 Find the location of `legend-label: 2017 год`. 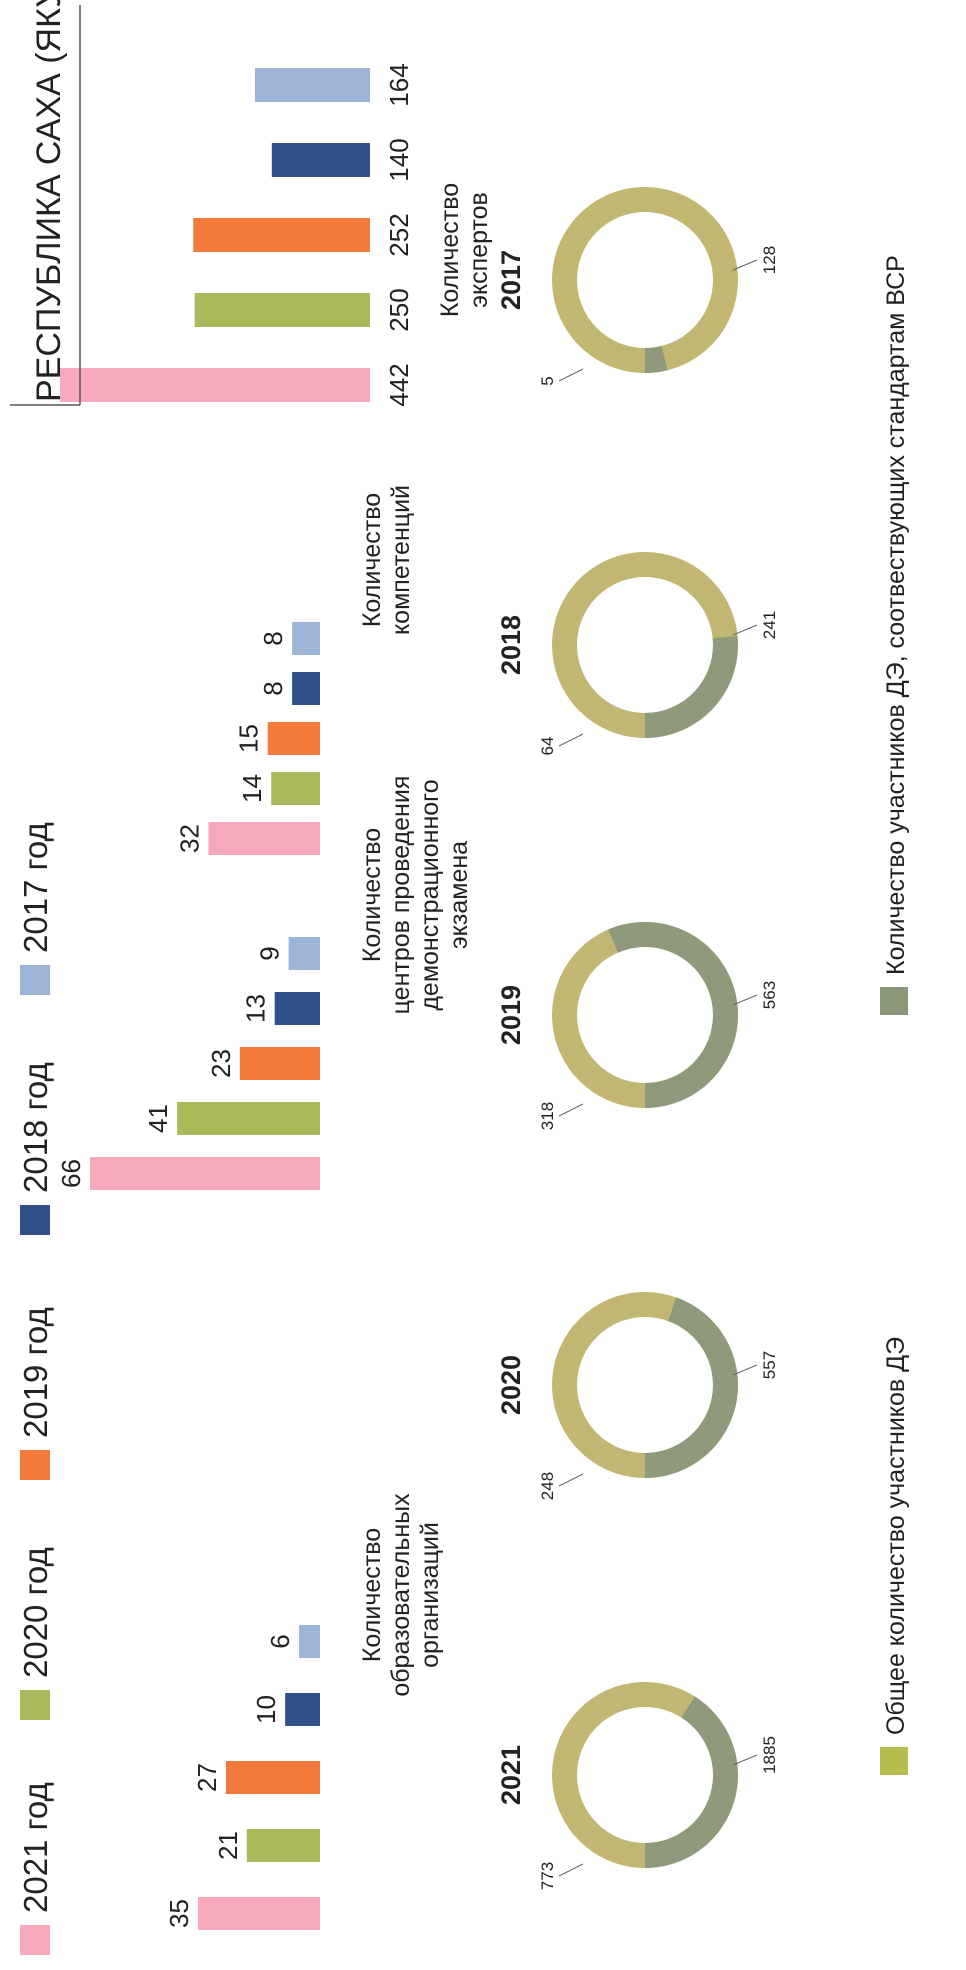

legend-label: 2017 год is located at coordinates (35, 887).